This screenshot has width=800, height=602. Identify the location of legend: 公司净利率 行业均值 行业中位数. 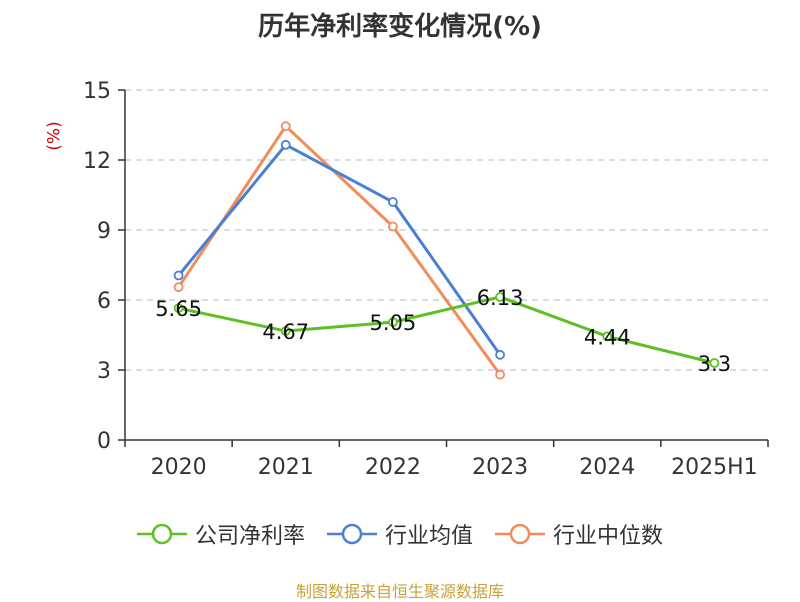
(400, 534).